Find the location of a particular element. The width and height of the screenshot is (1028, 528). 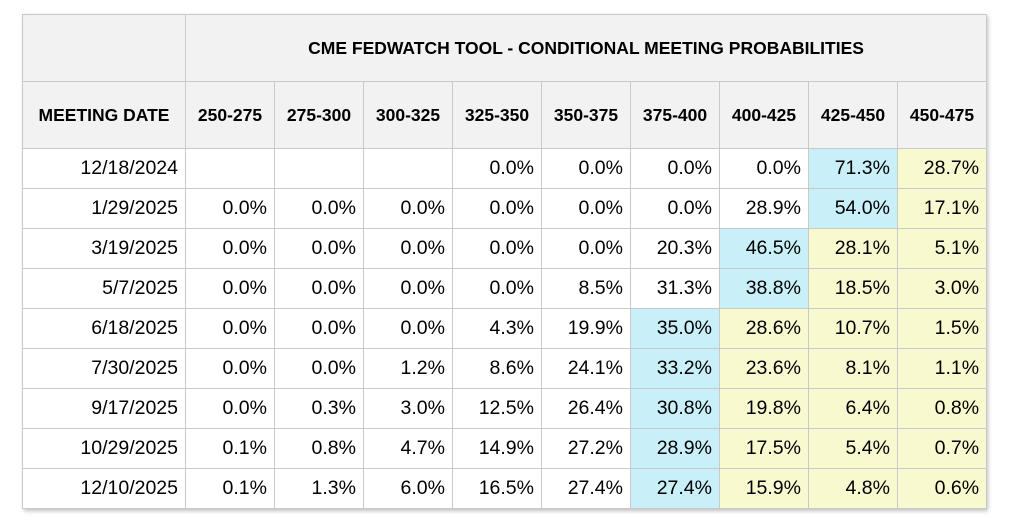

probability-cell: 17.1% is located at coordinates (942, 208).